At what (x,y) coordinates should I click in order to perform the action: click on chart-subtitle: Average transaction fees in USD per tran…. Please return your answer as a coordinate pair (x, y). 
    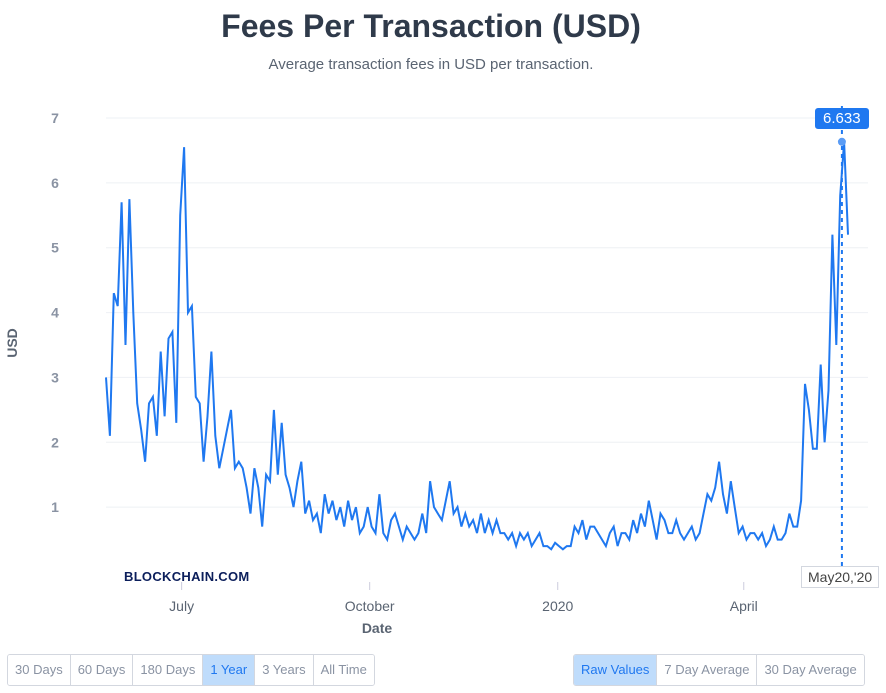
    Looking at the image, I should click on (431, 64).